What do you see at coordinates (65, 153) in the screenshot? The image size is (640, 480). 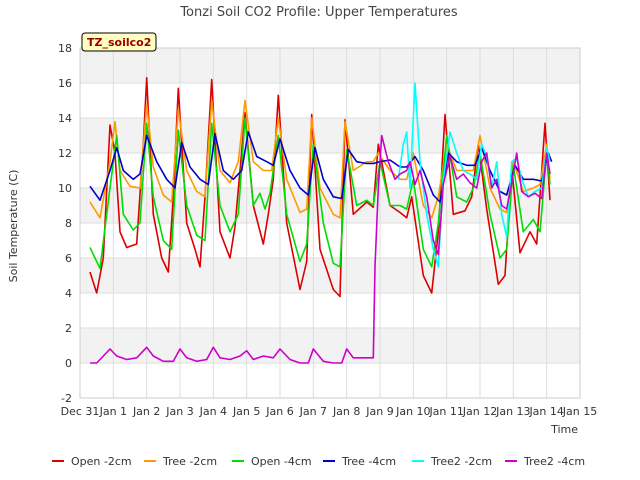 I see `y-tick-label: 12` at bounding box center [65, 153].